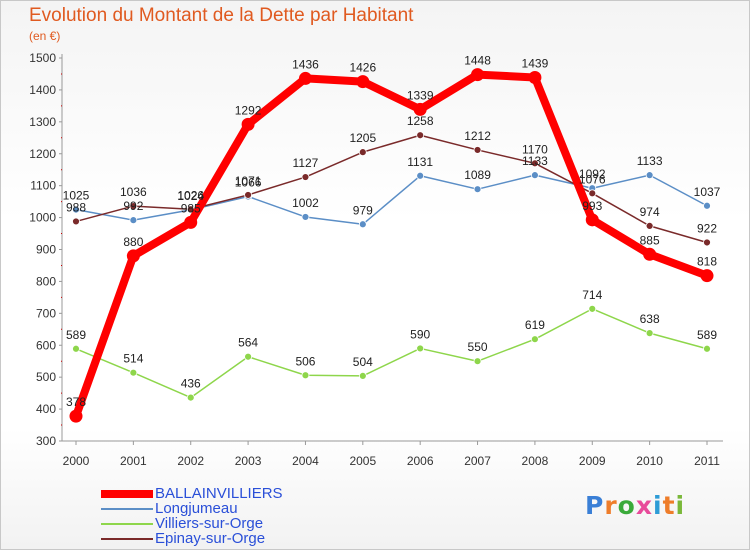 The height and width of the screenshot is (550, 750). What do you see at coordinates (248, 110) in the screenshot?
I see `data-label: 1292` at bounding box center [248, 110].